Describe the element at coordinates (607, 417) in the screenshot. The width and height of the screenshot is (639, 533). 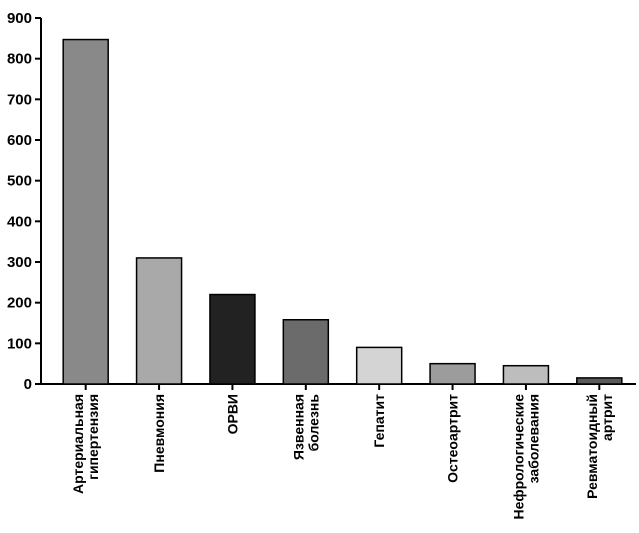
I see `category-label-line: артрит` at that location.